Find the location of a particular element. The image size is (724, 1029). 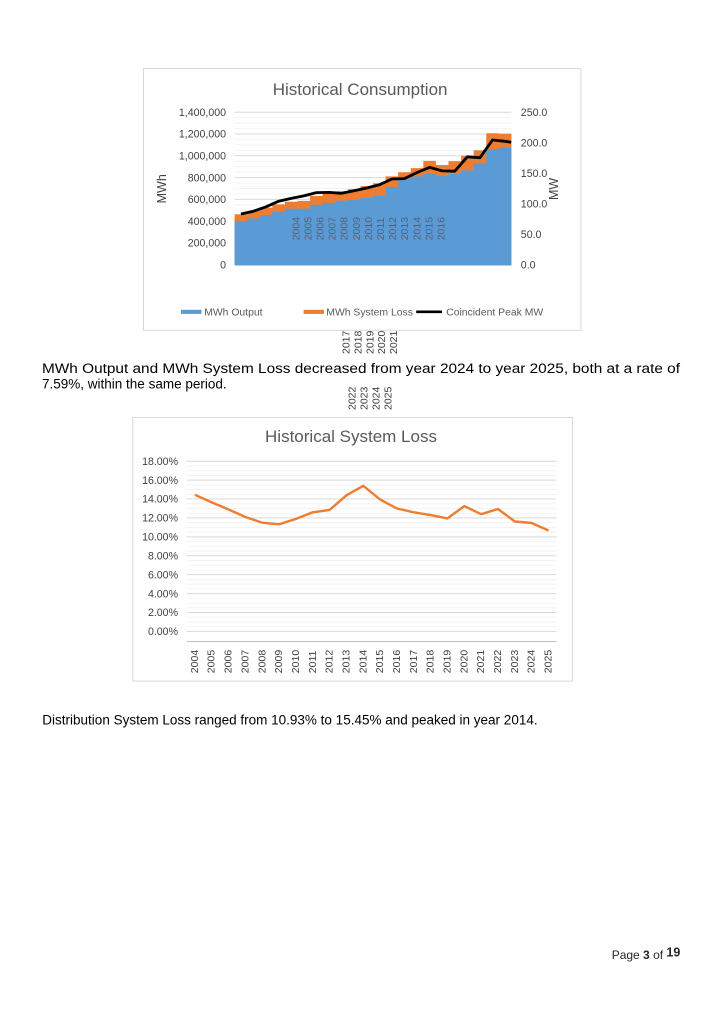

svg-text: 250.0 is located at coordinates (534, 113).